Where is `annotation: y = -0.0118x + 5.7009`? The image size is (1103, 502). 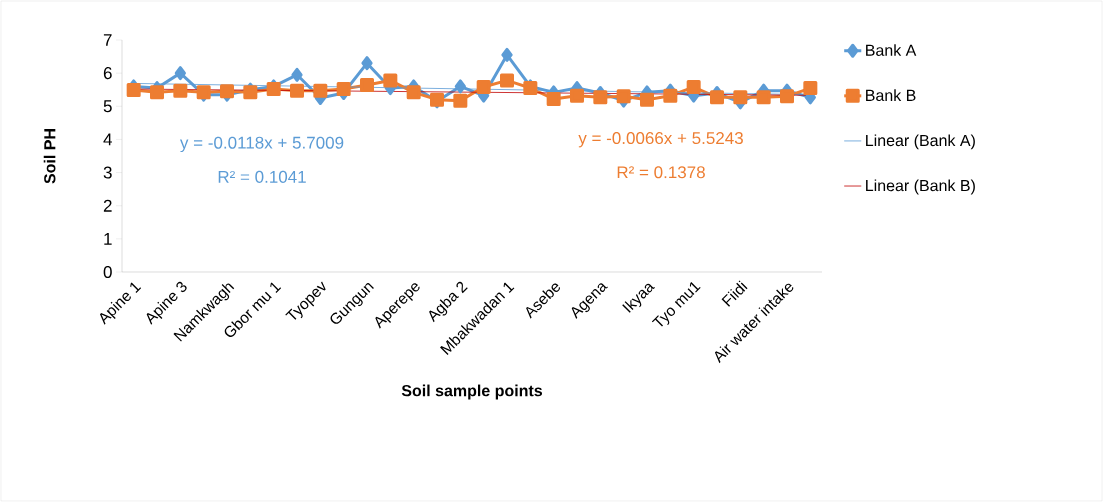 annotation: y = -0.0118x + 5.7009 is located at coordinates (261, 144).